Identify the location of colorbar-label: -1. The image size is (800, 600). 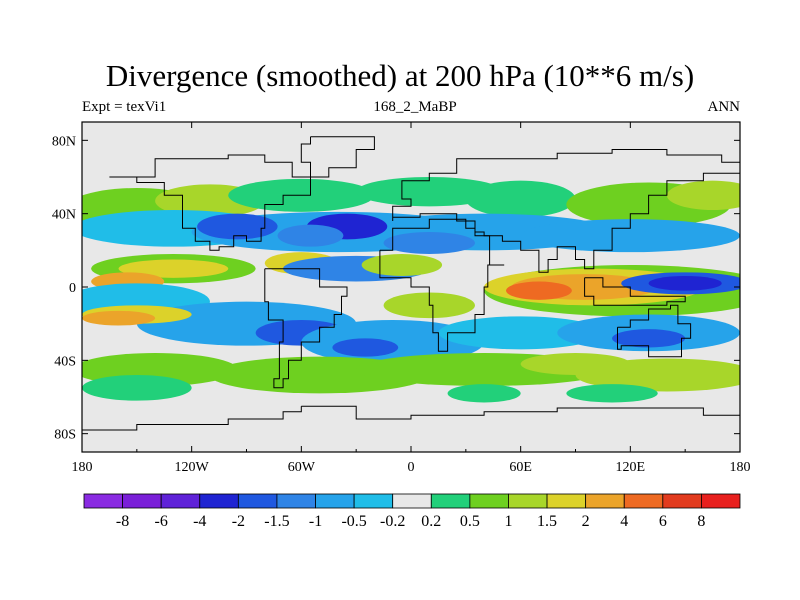
(315, 521).